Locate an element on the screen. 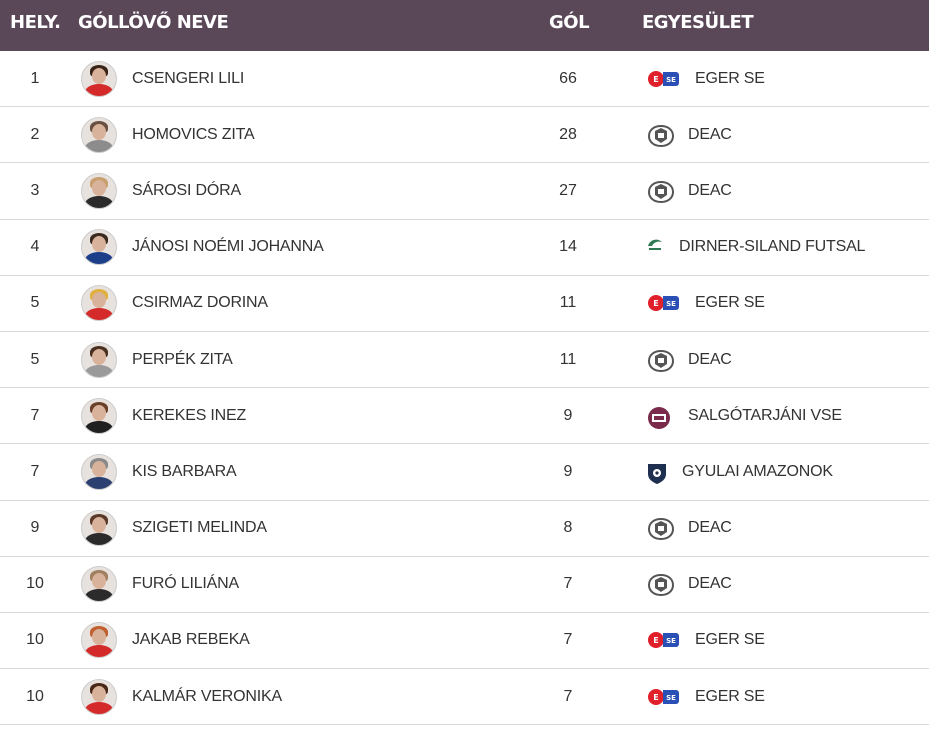  player-name: JÁNOSI NOÉMI JOHANNA is located at coordinates (228, 247).